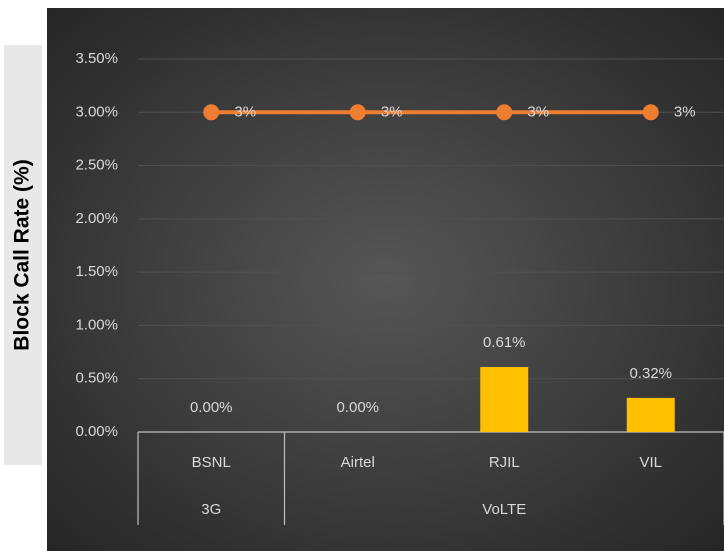 This screenshot has height=551, width=724. I want to click on y-tick-label: 1.50%, so click(96, 271).